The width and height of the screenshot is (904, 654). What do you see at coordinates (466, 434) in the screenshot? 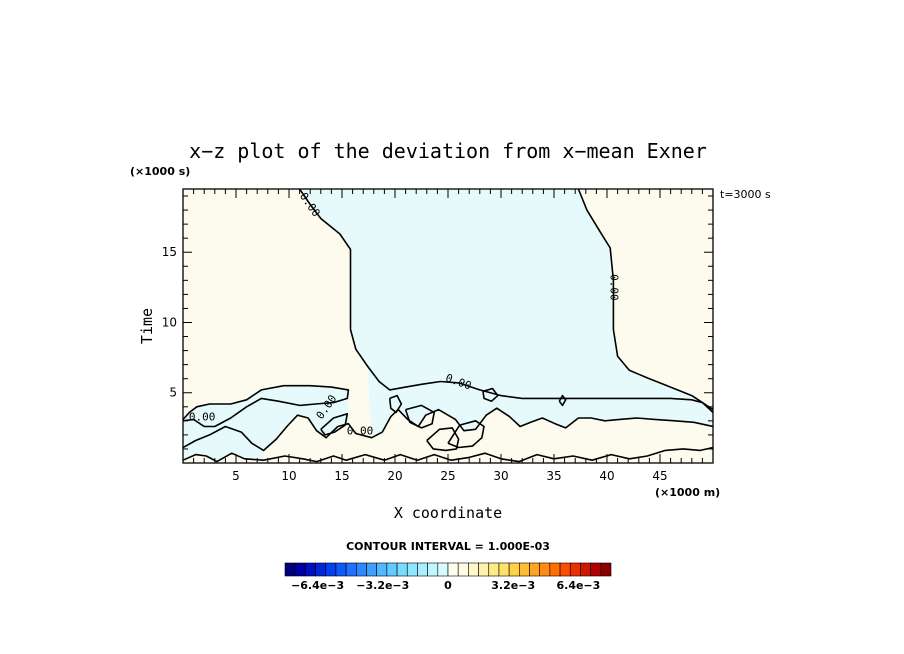
I see `contour-line-cell-c` at bounding box center [466, 434].